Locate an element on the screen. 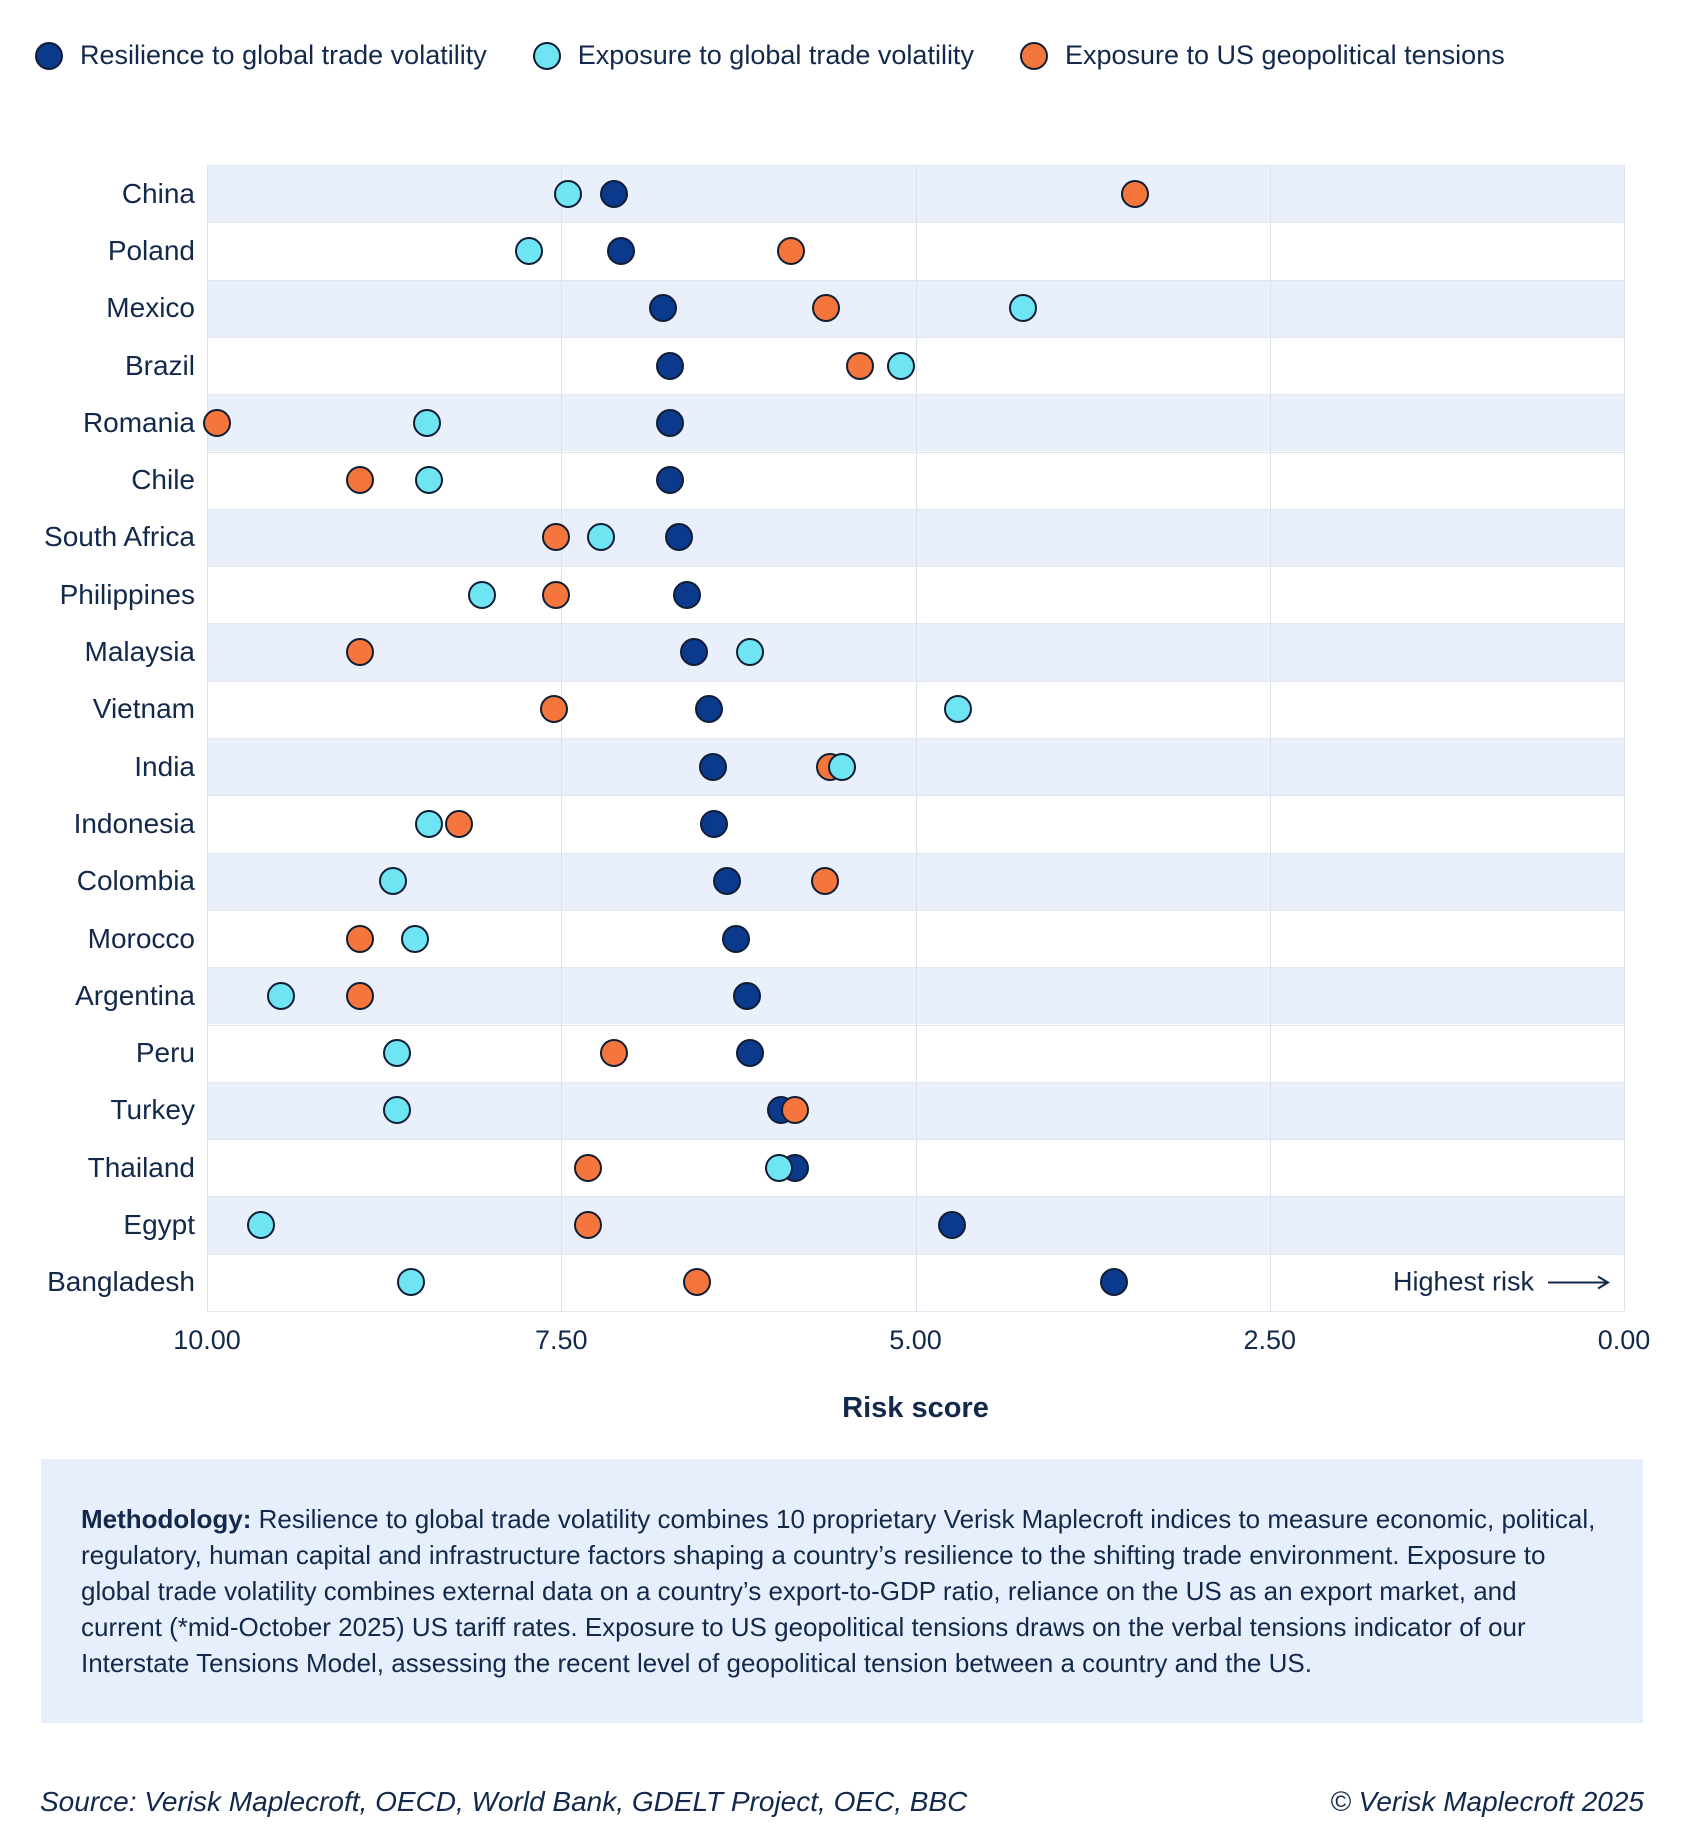 The height and width of the screenshot is (1848, 1684). chart-row-colombia: Colombia is located at coordinates (842, 881).